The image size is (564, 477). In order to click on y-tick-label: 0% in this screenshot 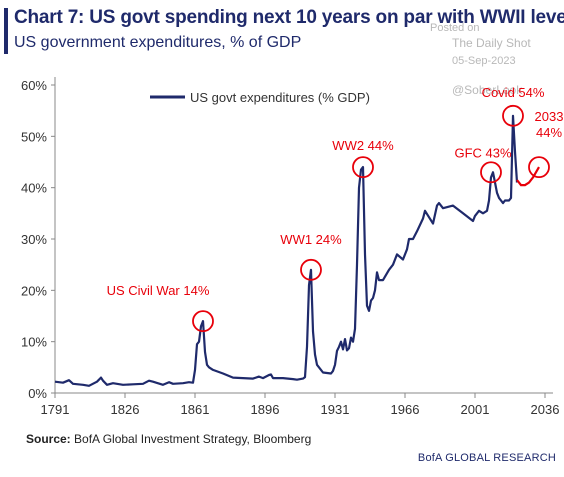, I will do `click(37, 393)`.